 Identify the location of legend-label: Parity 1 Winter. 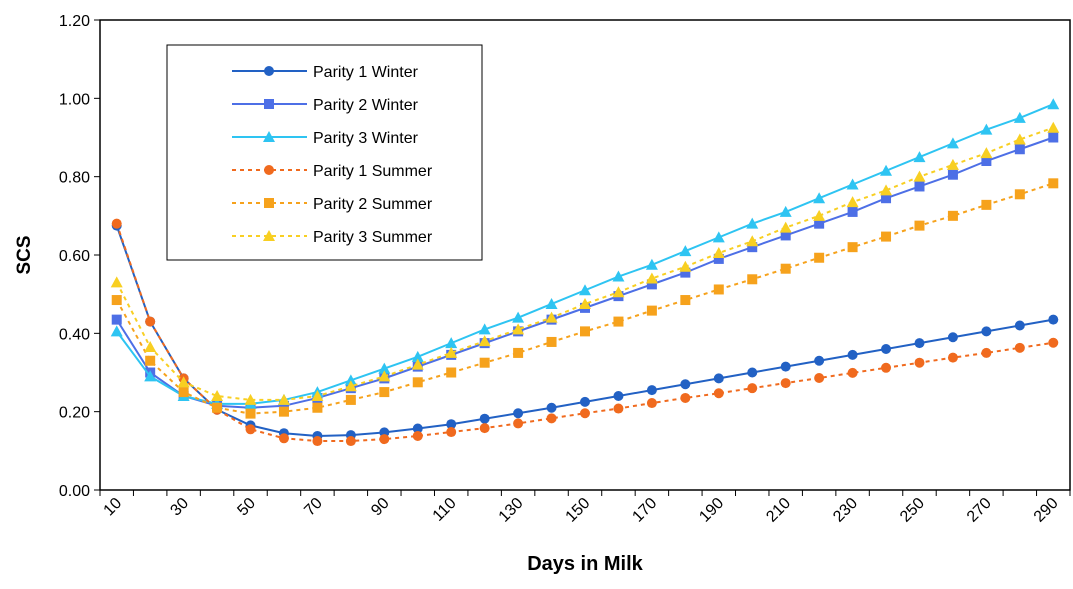
(366, 72).